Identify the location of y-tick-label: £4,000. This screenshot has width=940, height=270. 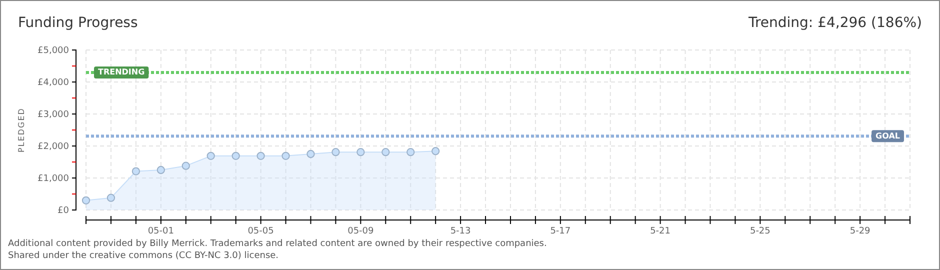
(54, 83).